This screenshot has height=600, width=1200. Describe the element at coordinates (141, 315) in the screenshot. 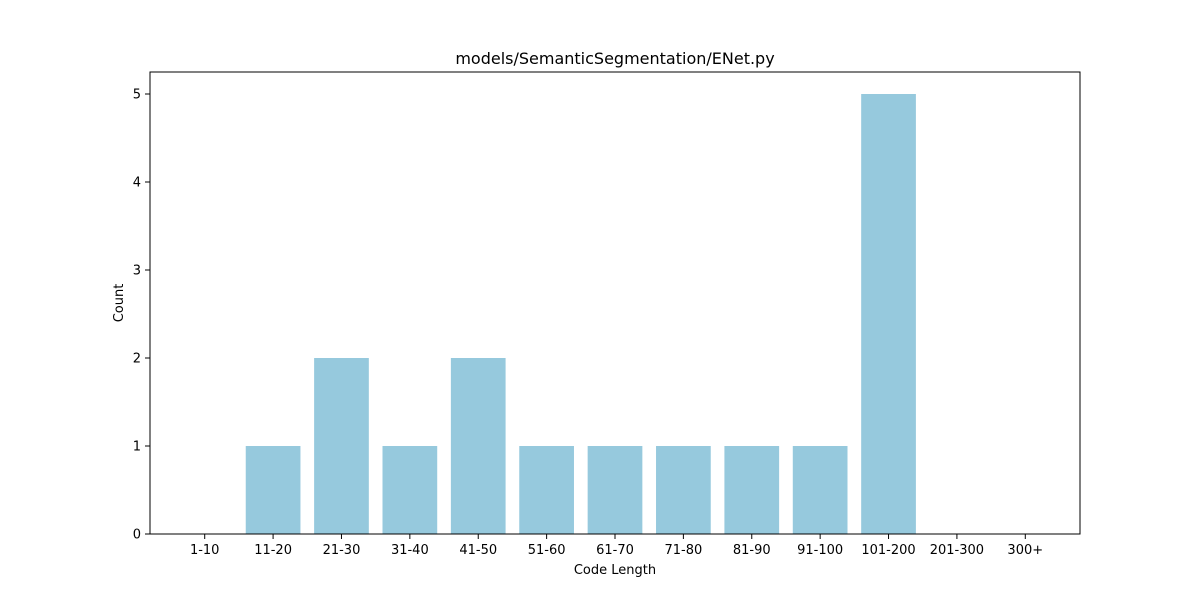

I see `y-axis: 0 1 2 3 4 5` at that location.